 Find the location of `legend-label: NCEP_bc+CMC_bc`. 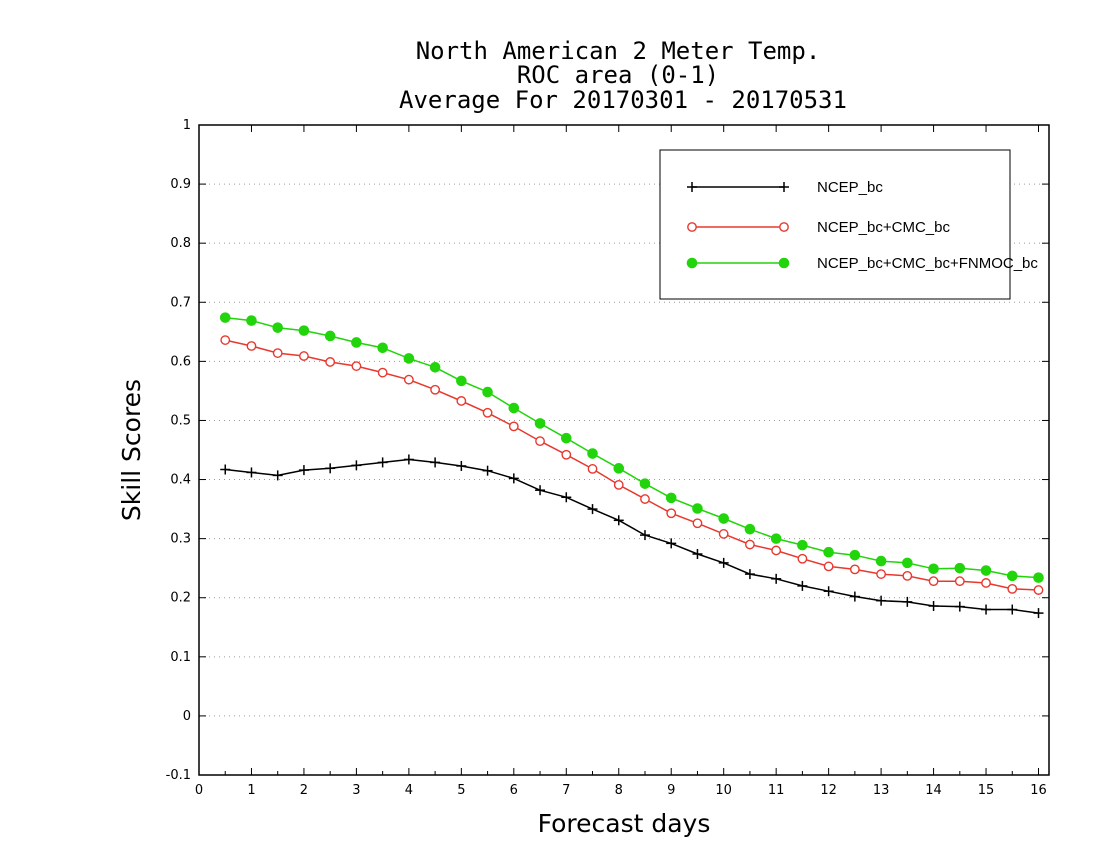

legend-label: NCEP_bc+CMC_bc is located at coordinates (883, 227).